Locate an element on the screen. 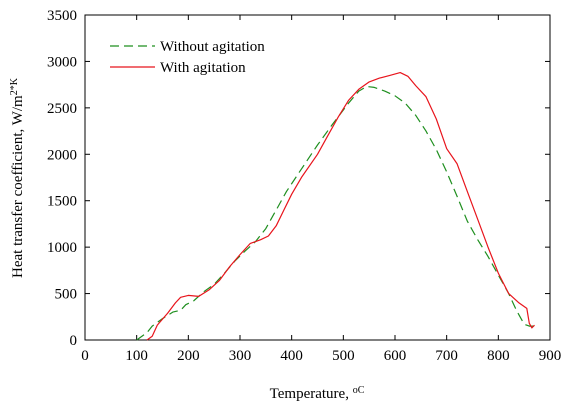 Image resolution: width=565 pixels, height=406 pixels. y-tick-label: 3500 is located at coordinates (62, 16).